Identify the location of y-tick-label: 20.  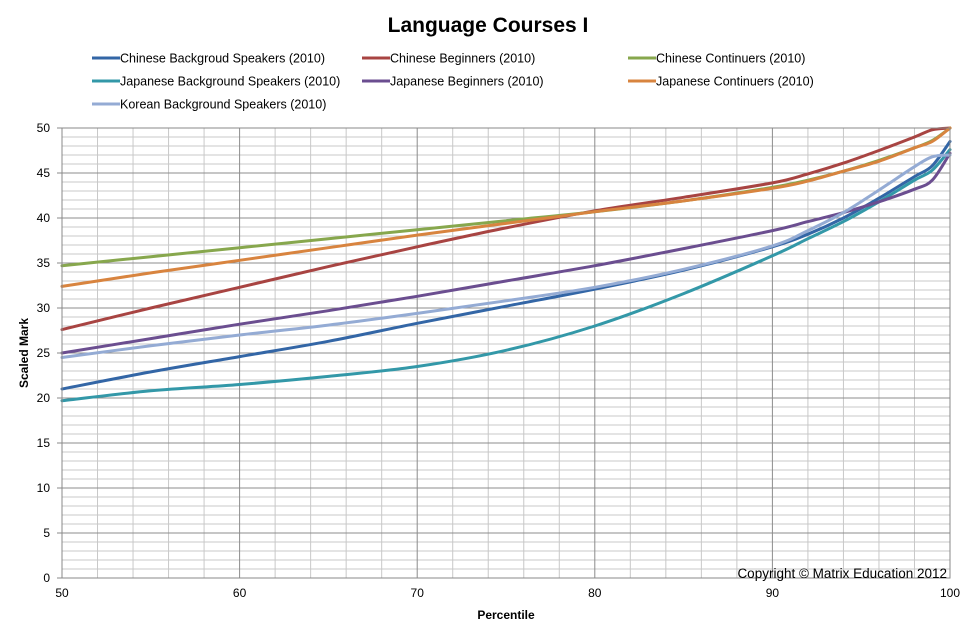
(44, 398).